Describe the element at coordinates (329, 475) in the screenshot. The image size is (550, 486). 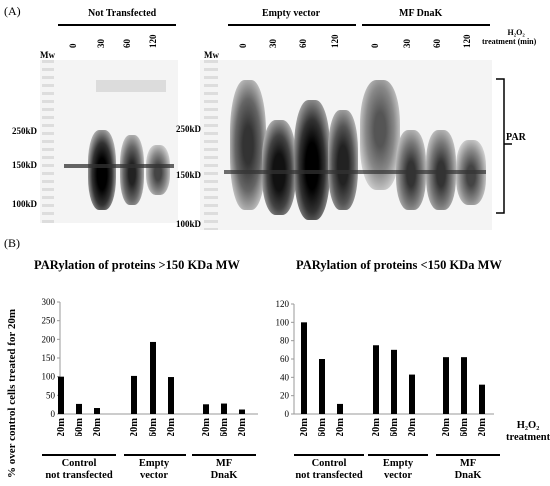
I see `group-label-3-line-1: not transfected` at that location.